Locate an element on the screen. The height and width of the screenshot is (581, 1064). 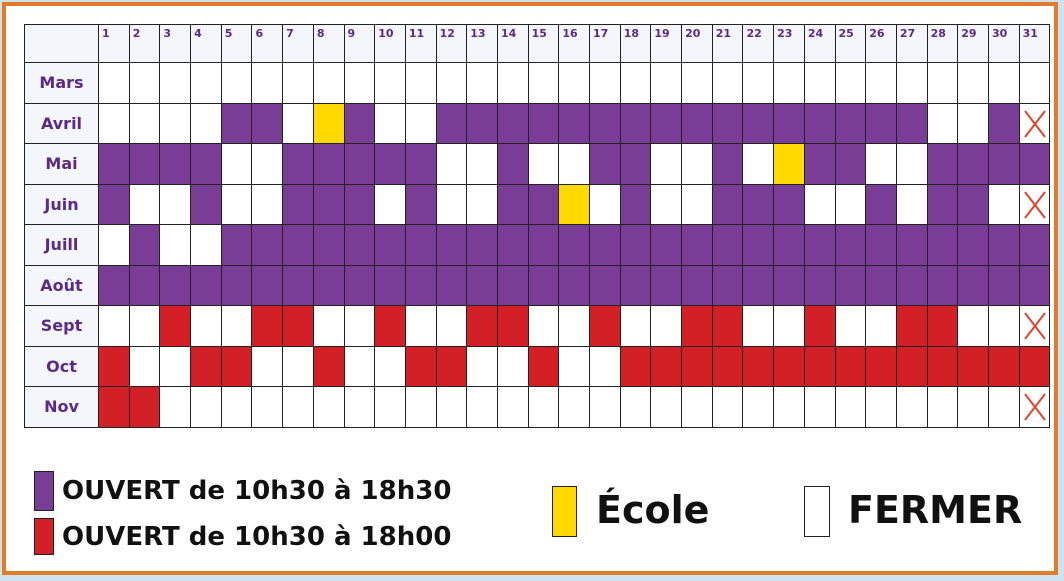
day-header: 29 is located at coordinates (973, 43).